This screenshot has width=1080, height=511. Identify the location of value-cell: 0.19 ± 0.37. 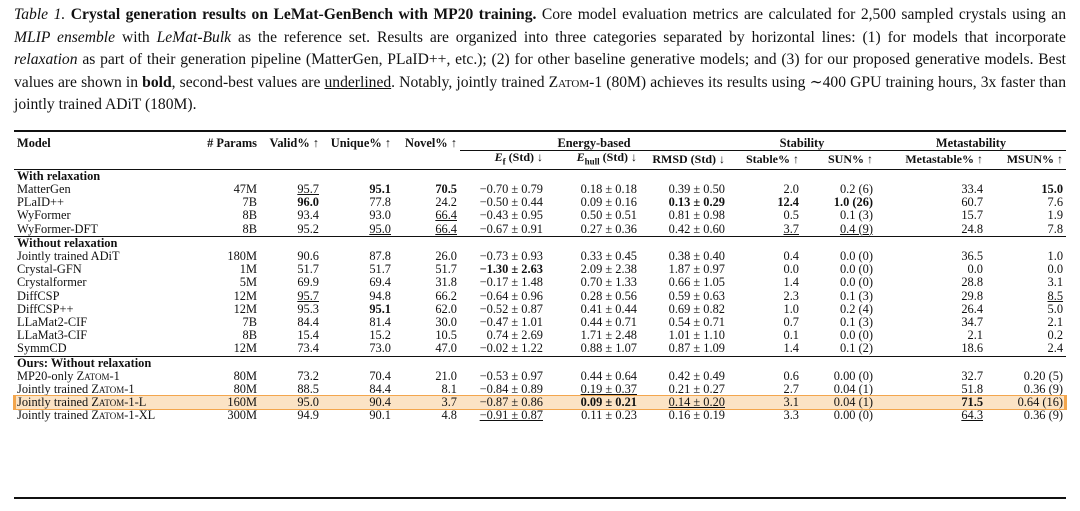
(608, 389).